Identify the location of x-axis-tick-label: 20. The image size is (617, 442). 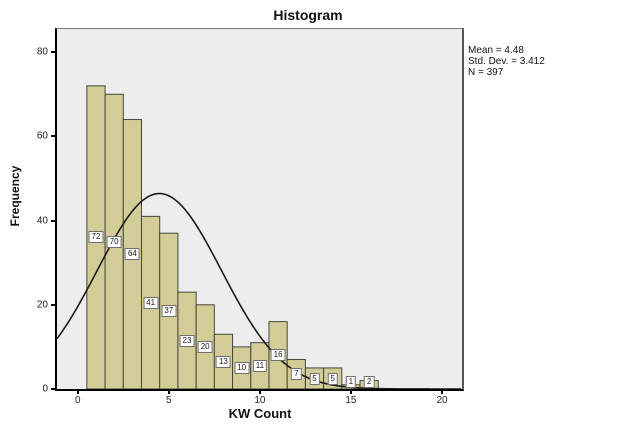
(442, 400).